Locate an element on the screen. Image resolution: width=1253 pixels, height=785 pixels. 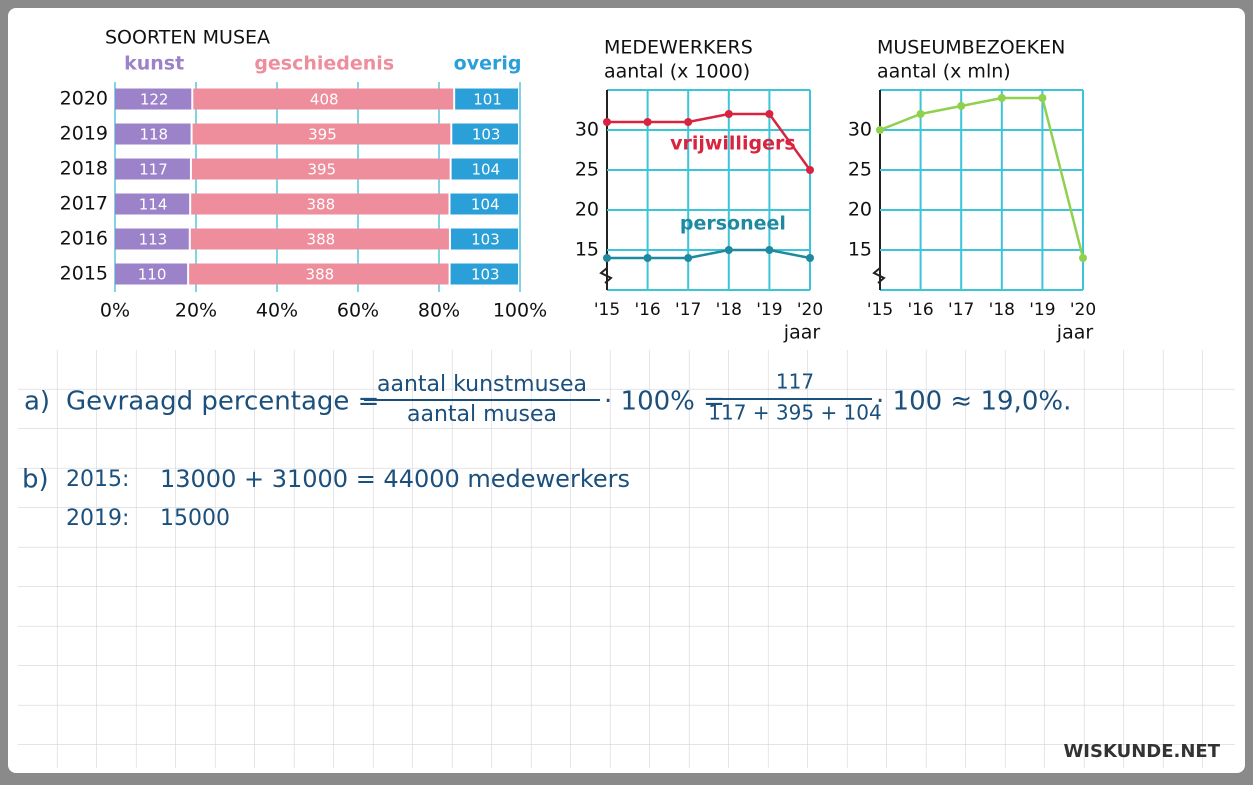
note-text: Gevraagd percentage = is located at coordinates (222, 402).